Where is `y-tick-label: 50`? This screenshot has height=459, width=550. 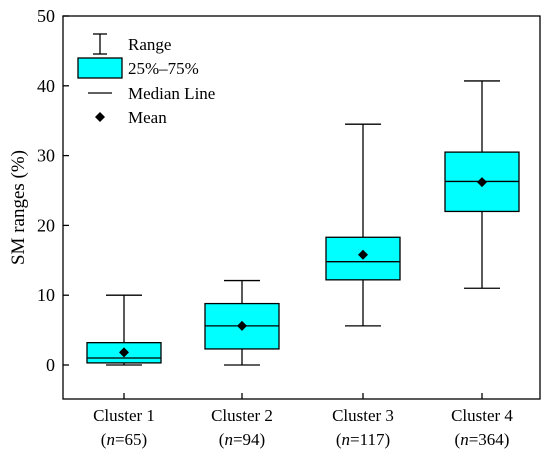
y-tick-label: 50 is located at coordinates (46, 16).